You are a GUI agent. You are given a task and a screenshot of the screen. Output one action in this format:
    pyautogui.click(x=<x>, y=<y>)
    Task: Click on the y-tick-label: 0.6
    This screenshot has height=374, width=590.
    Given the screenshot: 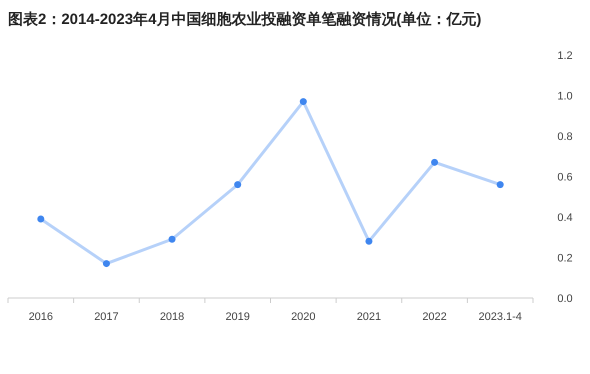 What is the action you would take?
    pyautogui.click(x=565, y=178)
    